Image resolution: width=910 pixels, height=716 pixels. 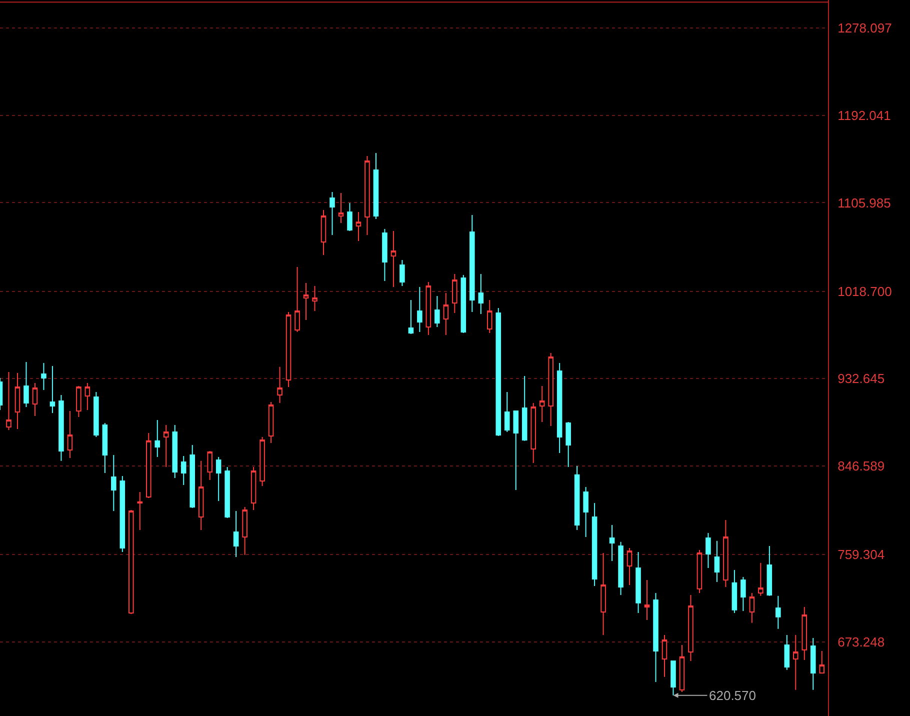 I want to click on annotation: 620.570, so click(x=732, y=695).